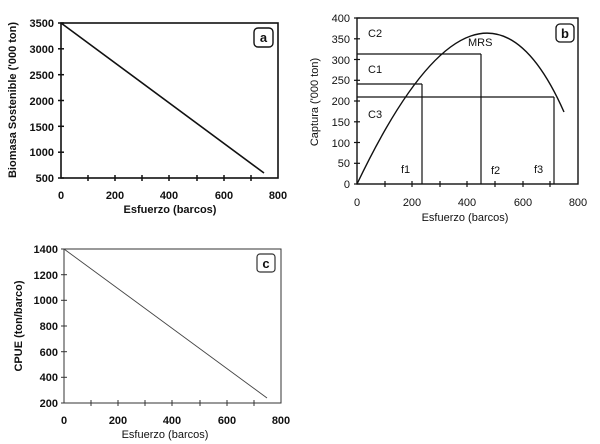 The height and width of the screenshot is (444, 600). Describe the element at coordinates (341, 40) in the screenshot. I see `y-tick-label: 350` at that location.